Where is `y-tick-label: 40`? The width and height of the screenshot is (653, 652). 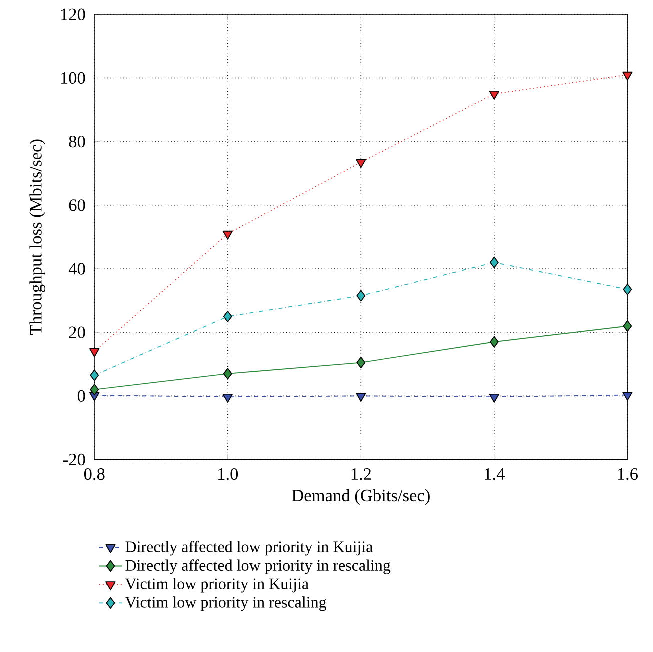 y-tick-label: 40 is located at coordinates (77, 269).